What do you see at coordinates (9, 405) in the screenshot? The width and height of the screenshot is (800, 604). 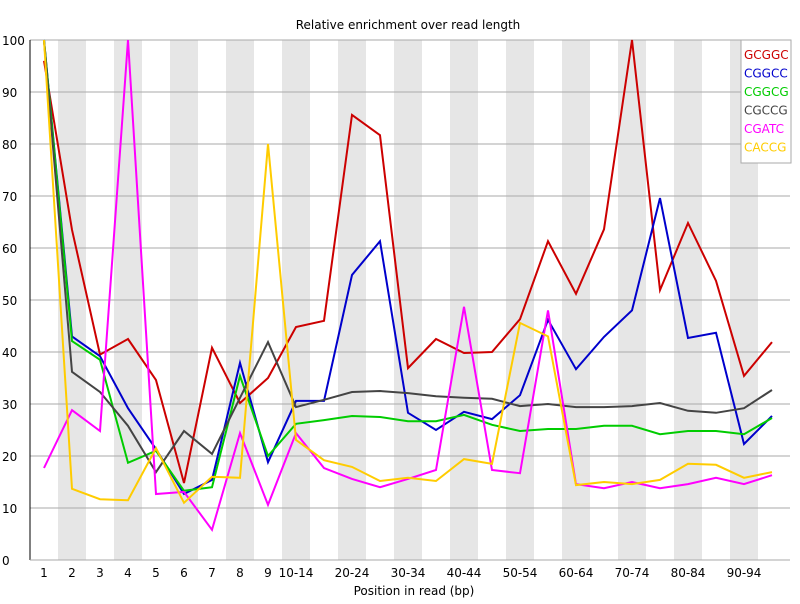 I see `y-tick-label: 30` at bounding box center [9, 405].